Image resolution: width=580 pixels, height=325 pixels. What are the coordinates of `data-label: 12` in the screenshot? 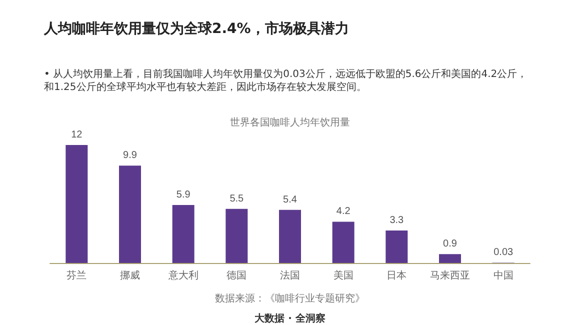 It's located at (77, 135).